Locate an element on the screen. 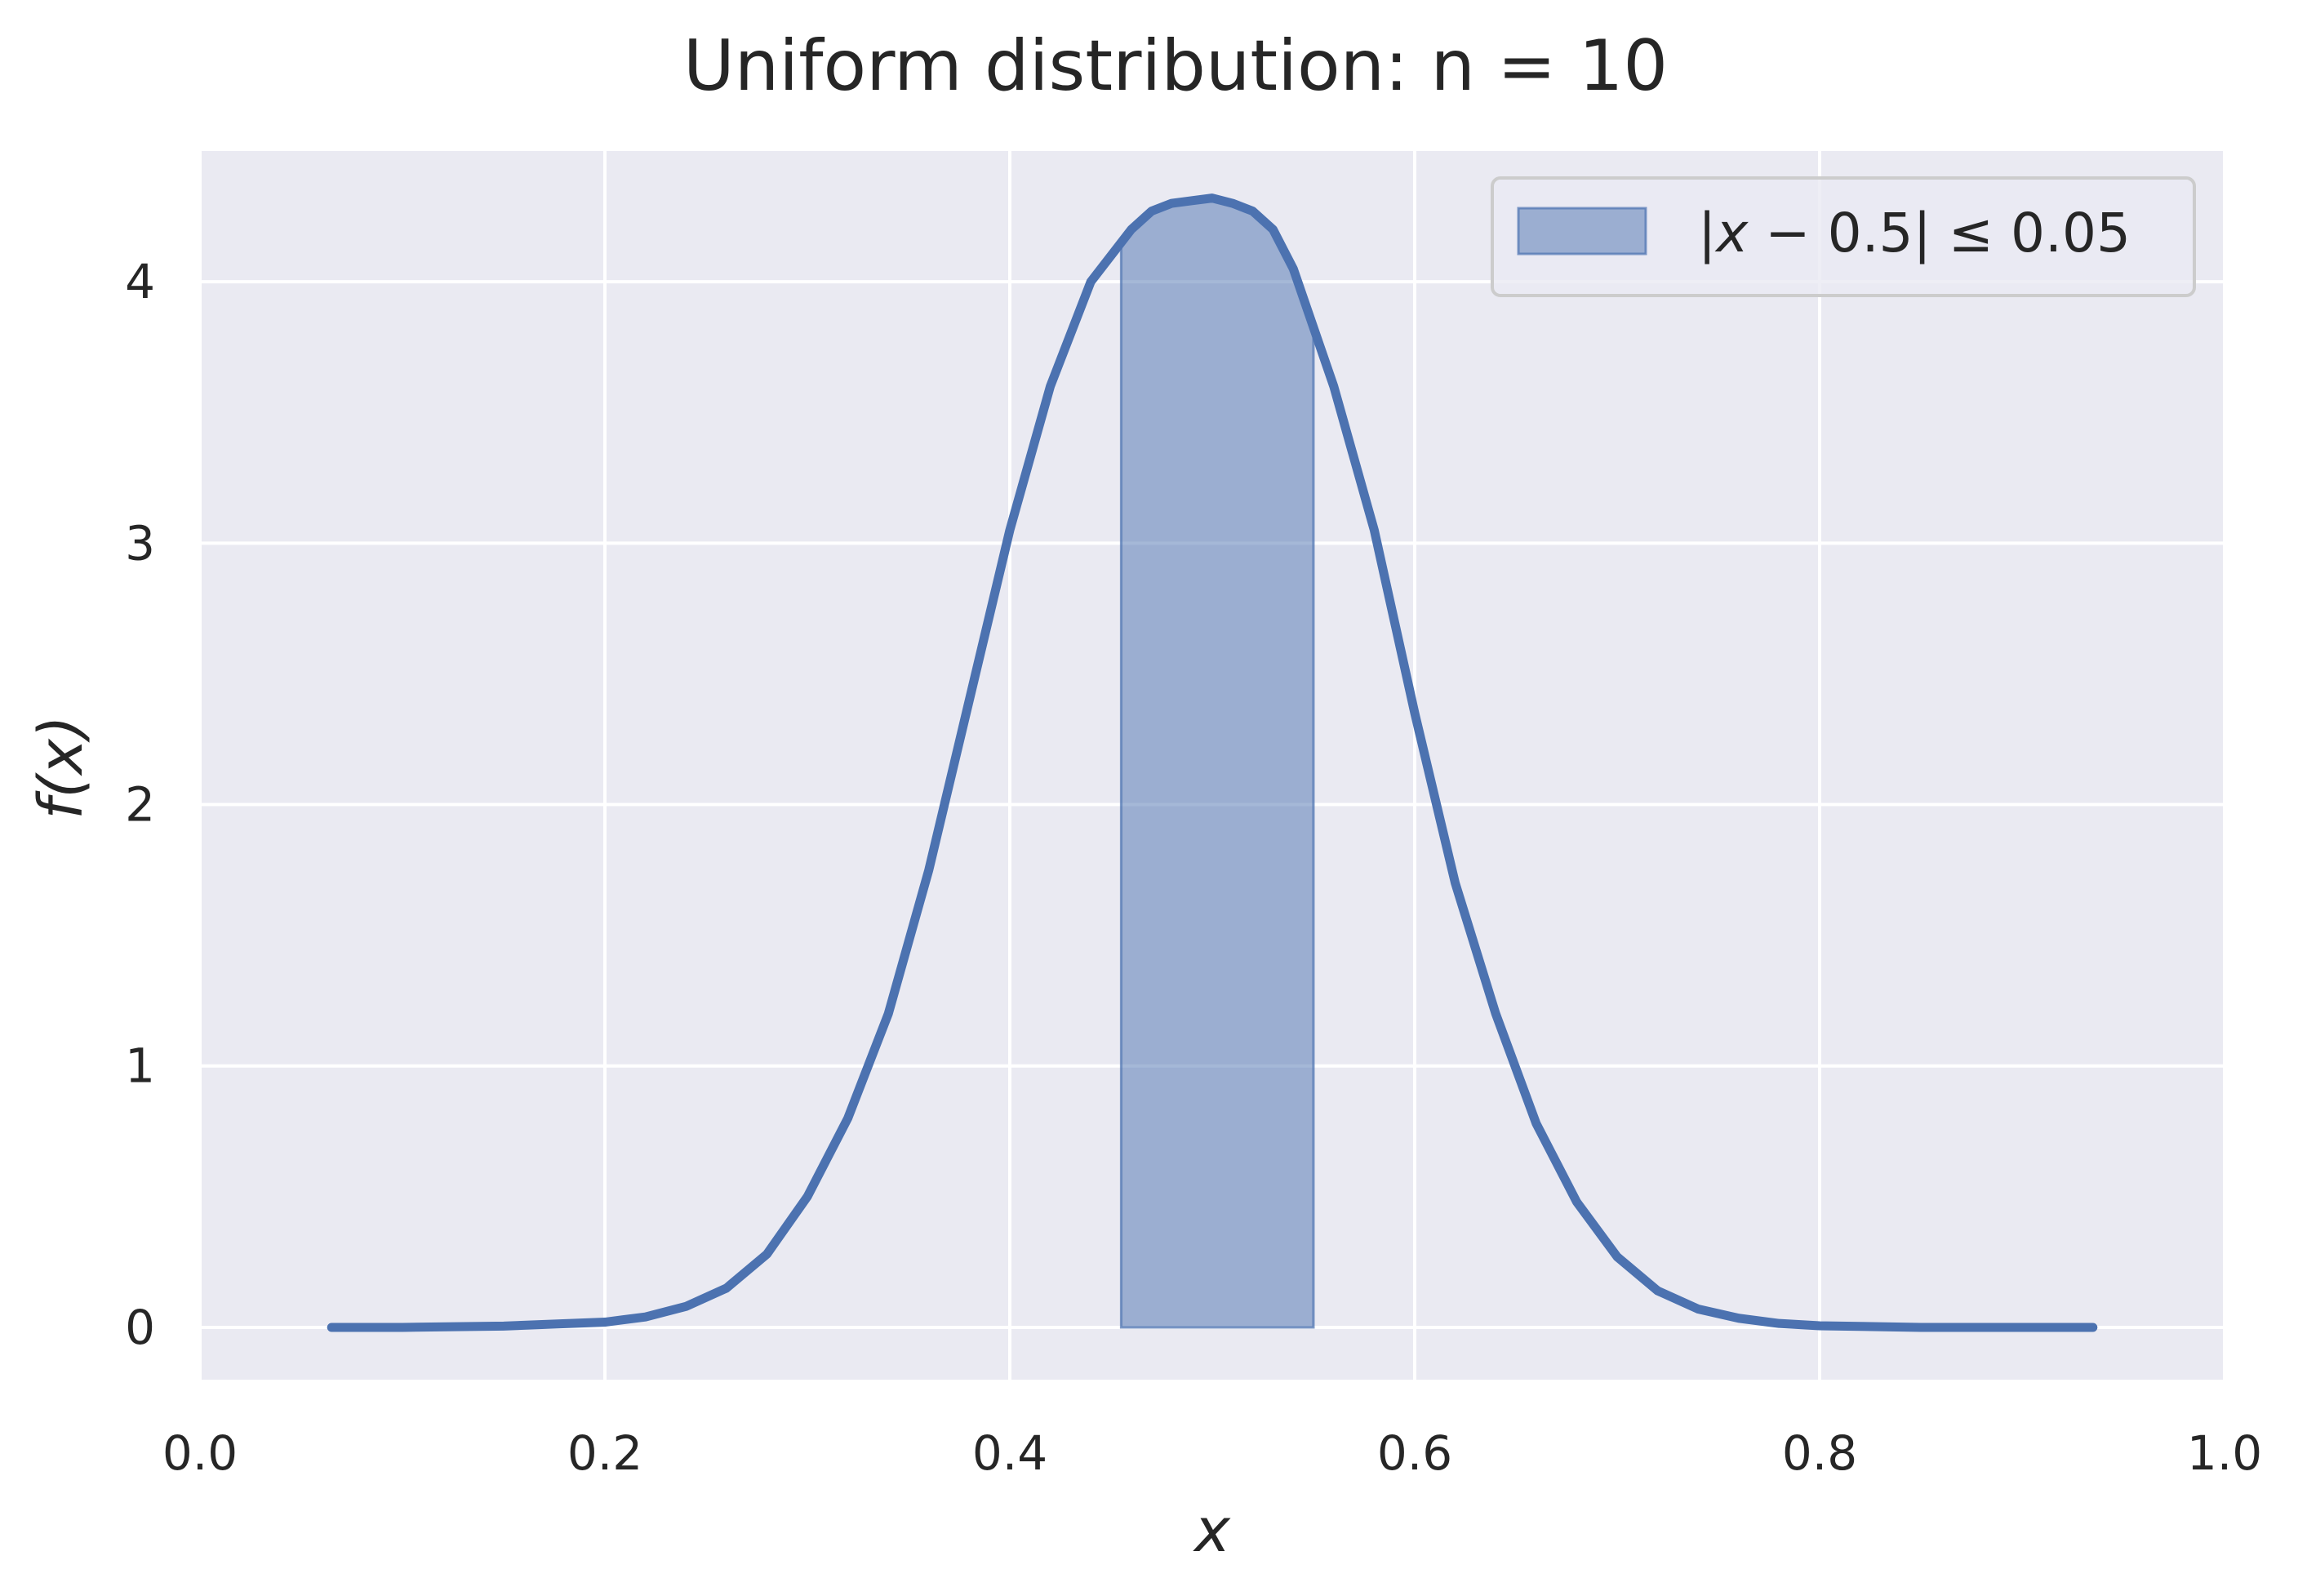 The image size is (2298, 1596). y-tick-label: 1 is located at coordinates (140, 1066).